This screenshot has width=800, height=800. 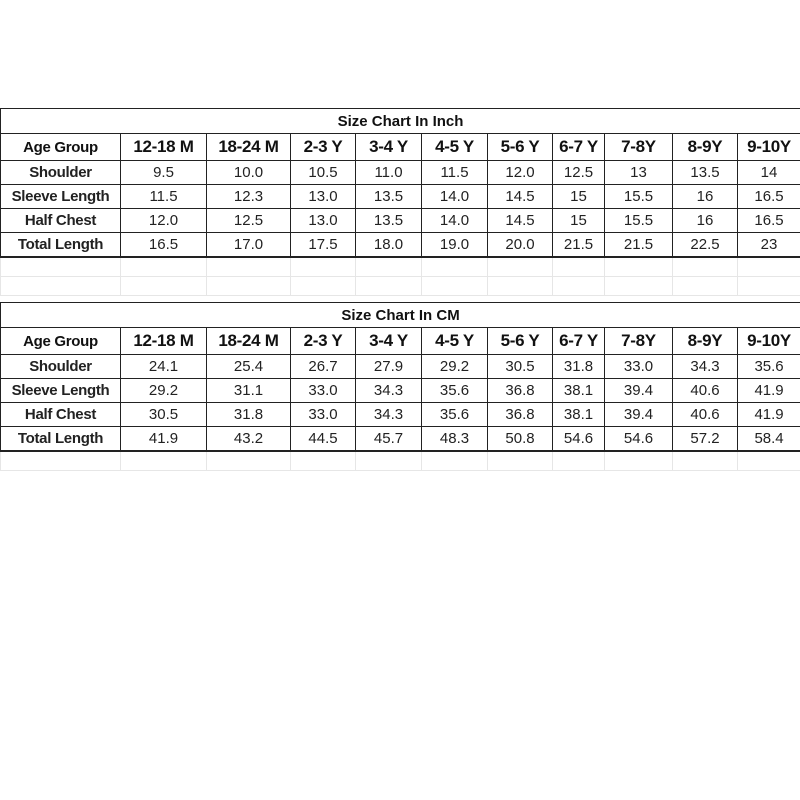 What do you see at coordinates (163, 172) in the screenshot?
I see `measurement-cell: 9.5` at bounding box center [163, 172].